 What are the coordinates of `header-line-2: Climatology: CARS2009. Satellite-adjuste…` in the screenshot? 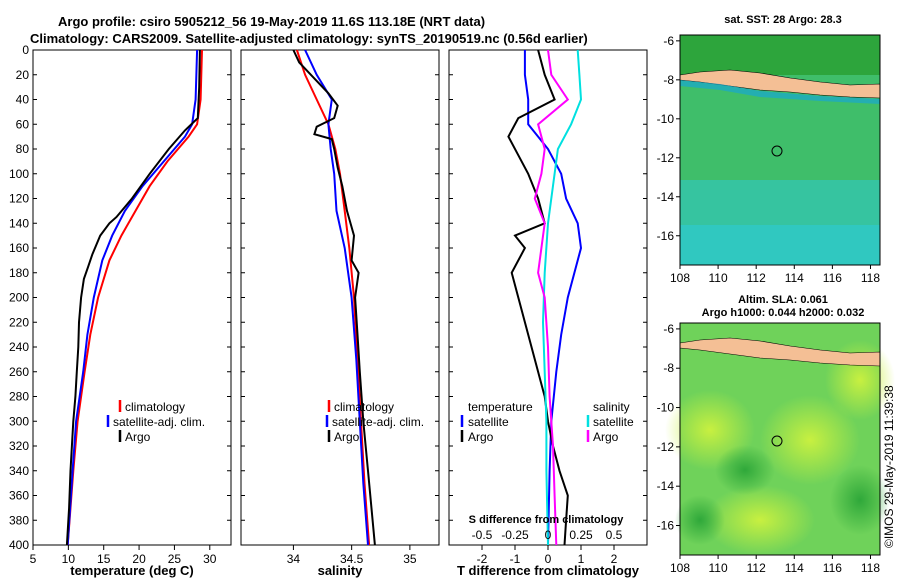 It's located at (309, 38).